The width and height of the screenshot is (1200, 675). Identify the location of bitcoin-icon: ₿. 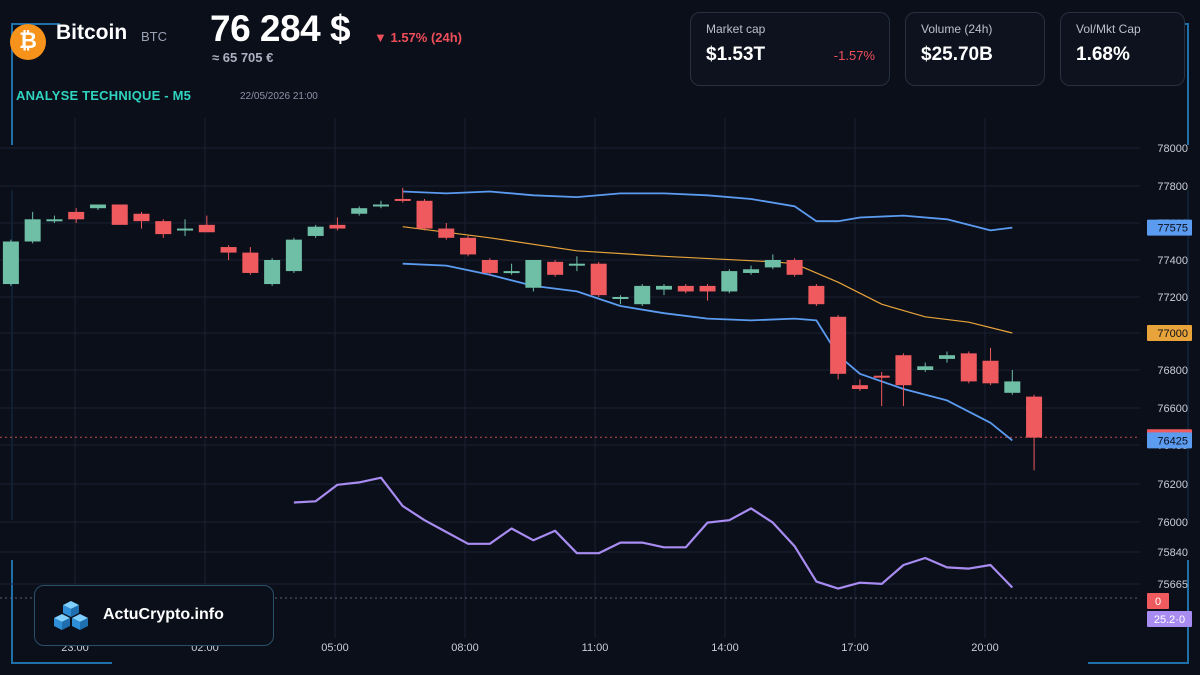
(28, 42).